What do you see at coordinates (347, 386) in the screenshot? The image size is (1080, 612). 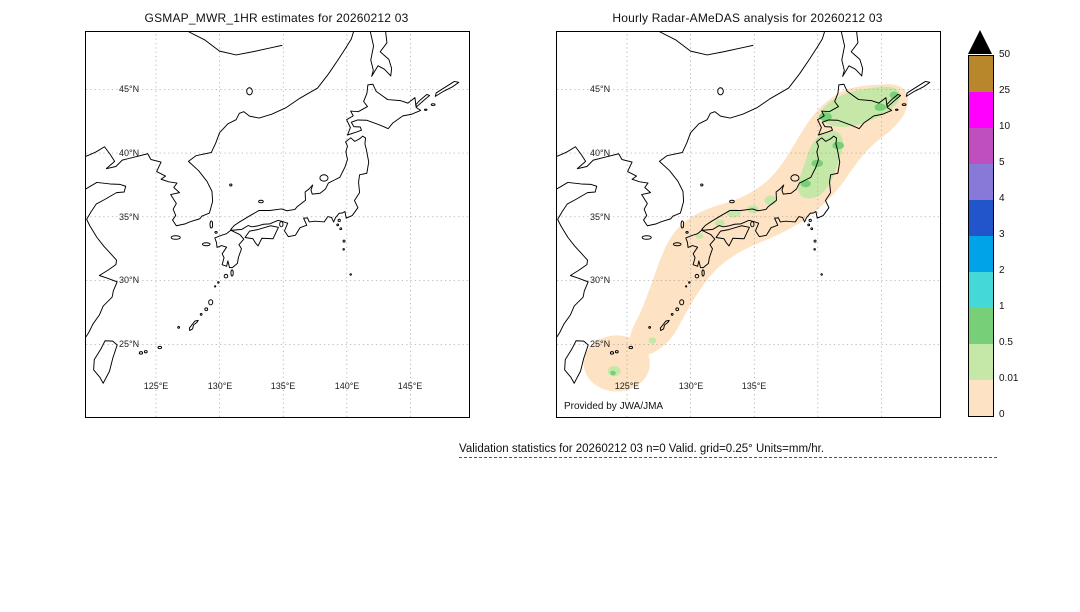 I see `lon-label: 140°E` at bounding box center [347, 386].